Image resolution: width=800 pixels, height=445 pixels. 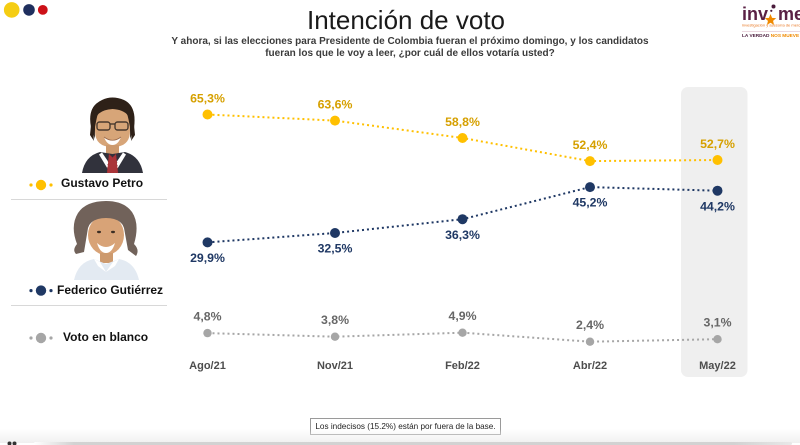 What do you see at coordinates (462, 366) in the screenshot?
I see `svg-text: Feb/22` at bounding box center [462, 366].